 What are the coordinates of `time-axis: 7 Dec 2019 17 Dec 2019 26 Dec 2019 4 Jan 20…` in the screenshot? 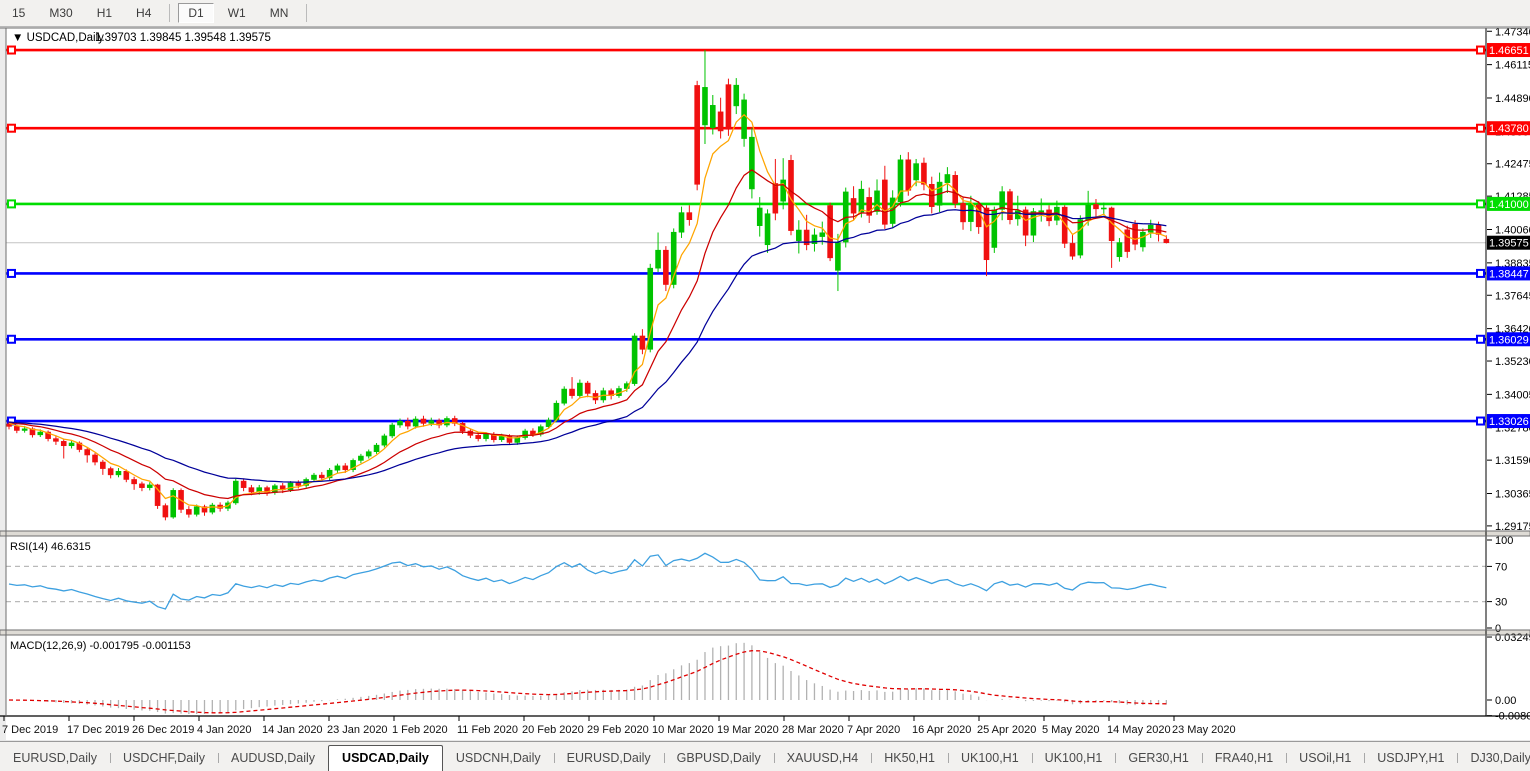 It's located at (765, 725).